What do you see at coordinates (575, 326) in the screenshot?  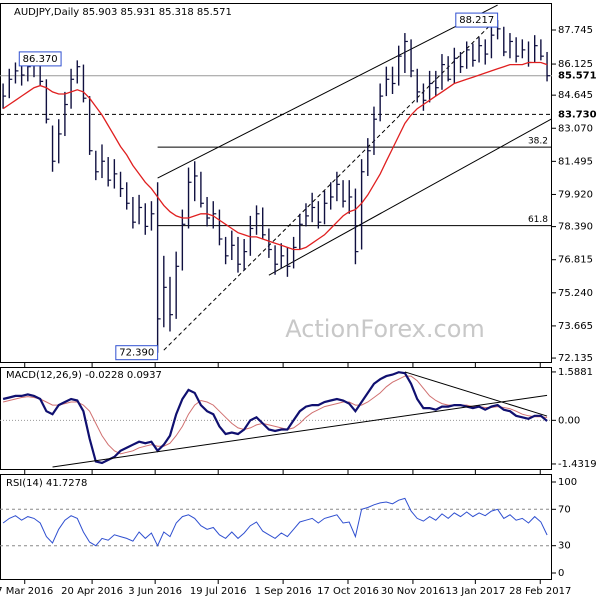 I see `y-tick-label: 73.665` at bounding box center [575, 326].